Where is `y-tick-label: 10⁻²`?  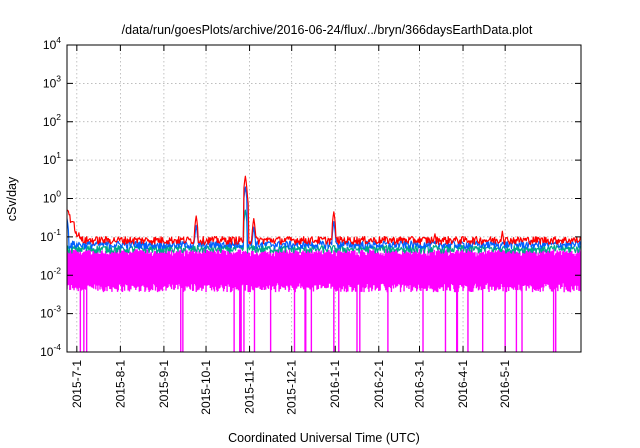
y-tick-label: 10⁻² is located at coordinates (50, 273).